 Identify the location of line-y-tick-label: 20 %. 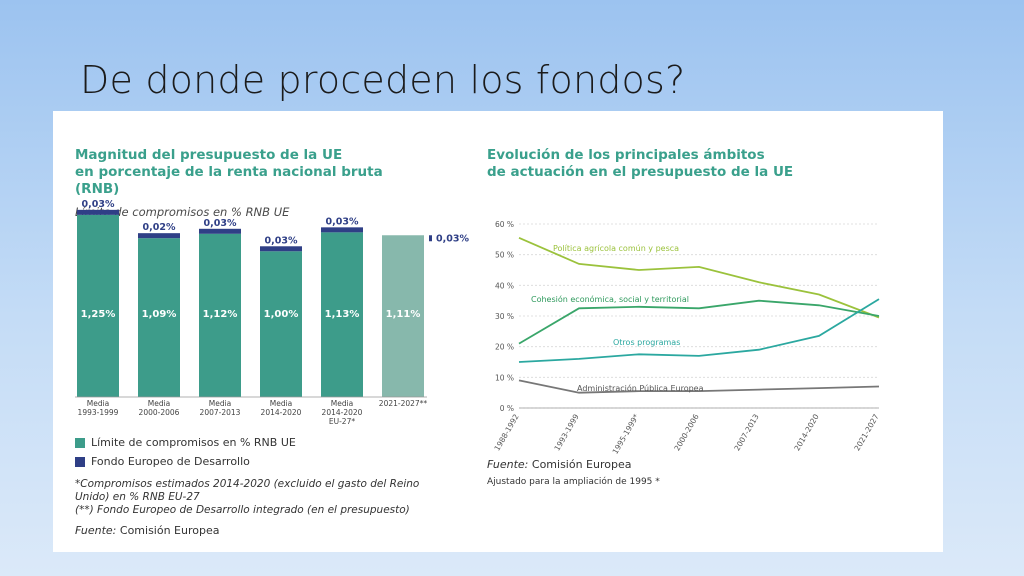
(504, 347).